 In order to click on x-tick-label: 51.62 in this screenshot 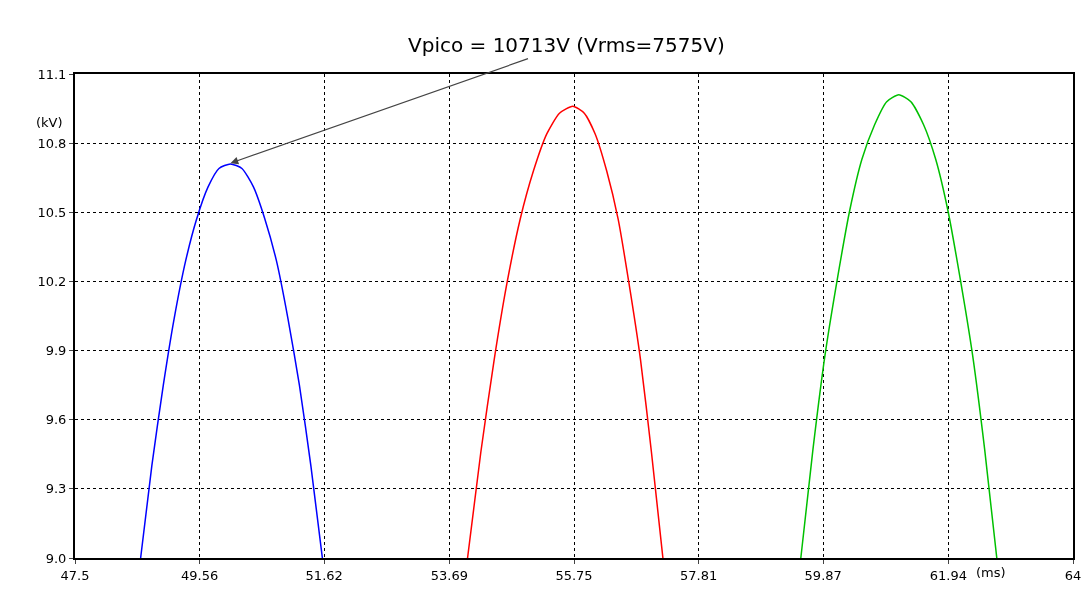, I will do `click(324, 575)`.